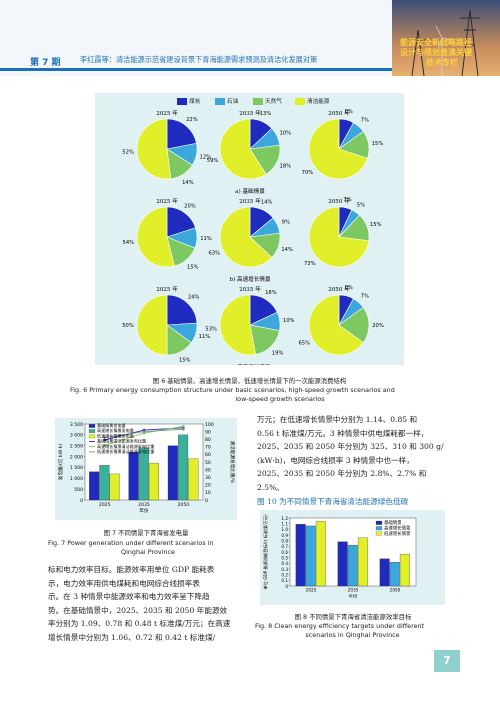  I want to click on header-rule, so click(196, 69).